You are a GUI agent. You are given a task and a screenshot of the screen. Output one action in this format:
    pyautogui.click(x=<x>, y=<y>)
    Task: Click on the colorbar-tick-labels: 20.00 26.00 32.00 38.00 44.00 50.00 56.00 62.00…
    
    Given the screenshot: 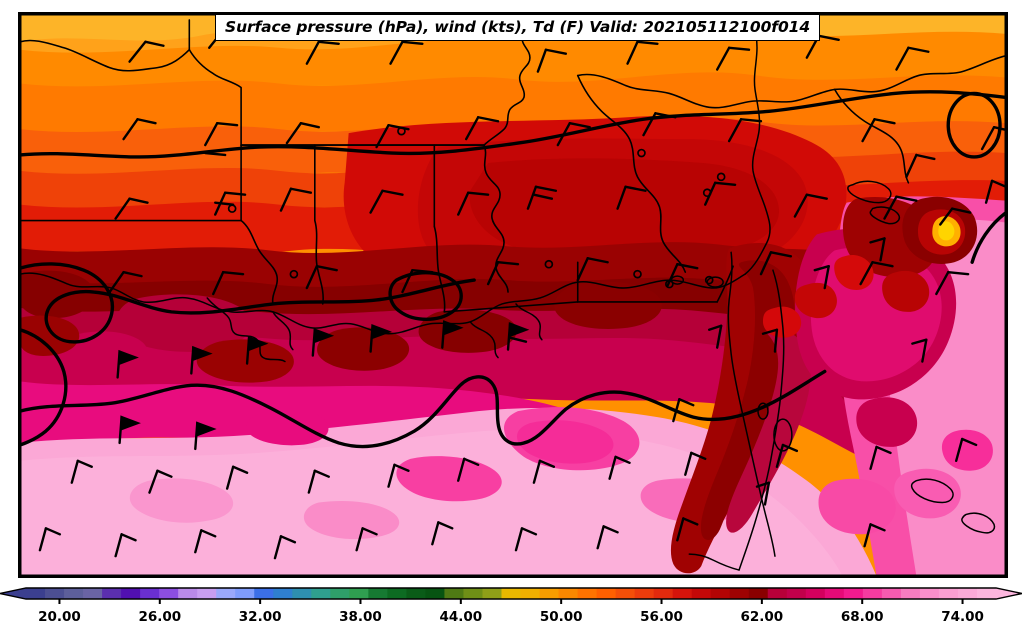 What is the action you would take?
    pyautogui.click(x=511, y=617)
    